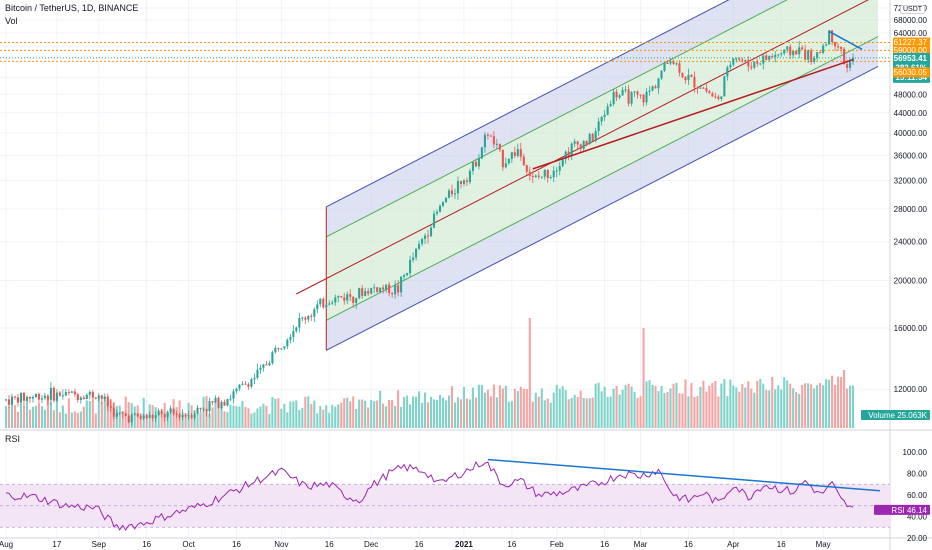  I want to click on time-tick-label: 17, so click(56, 544).